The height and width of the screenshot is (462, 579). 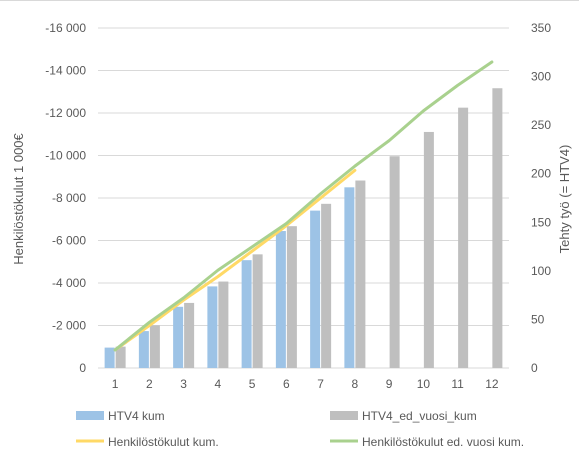 What do you see at coordinates (65, 156) in the screenshot?
I see `y-left-tick-label: -10 000` at bounding box center [65, 156].